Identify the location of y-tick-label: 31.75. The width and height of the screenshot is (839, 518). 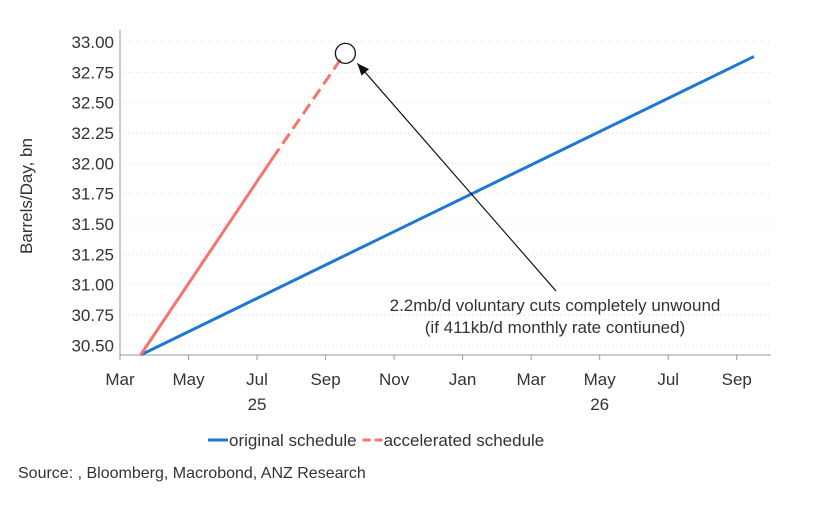
(92, 194).